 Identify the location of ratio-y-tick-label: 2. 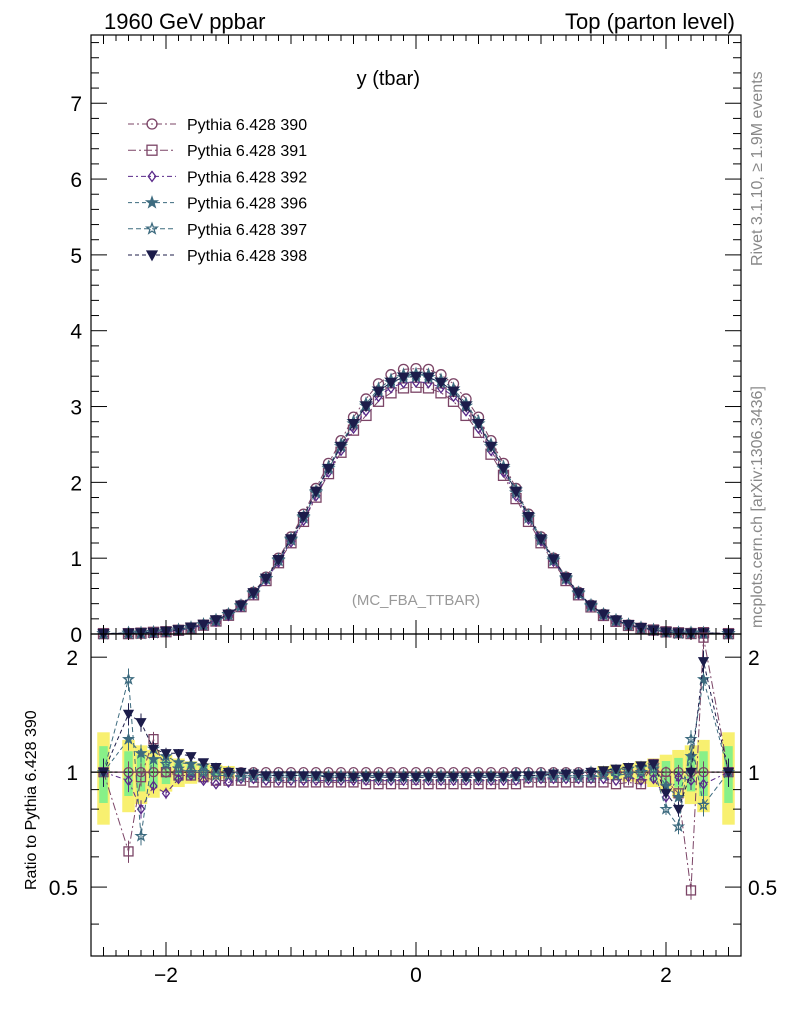
(72, 658).